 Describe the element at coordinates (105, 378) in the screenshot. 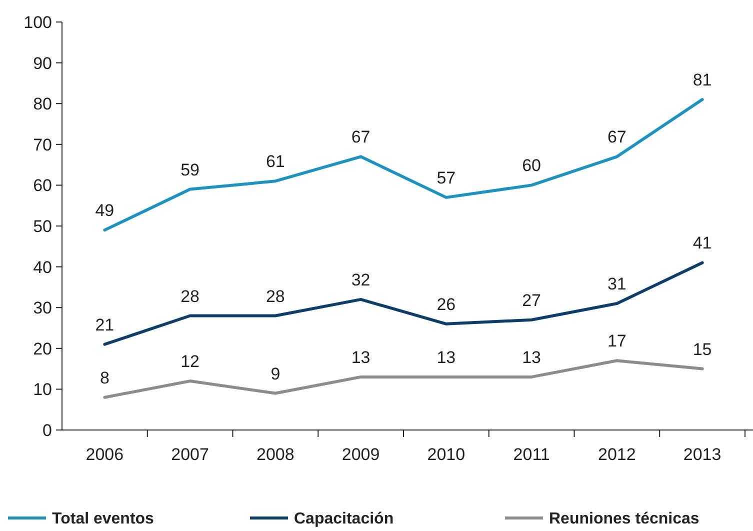

I see `data-label: 8` at that location.